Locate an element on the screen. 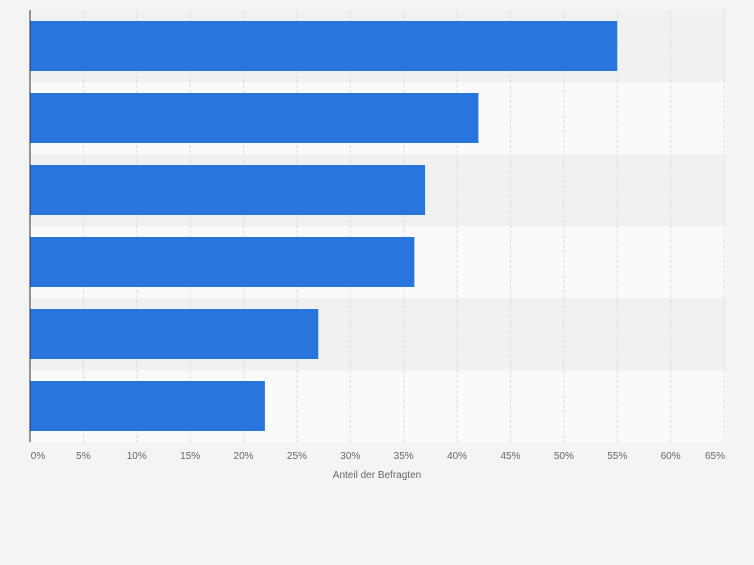 The image size is (754, 565). x-tick-label: 65% is located at coordinates (715, 456).